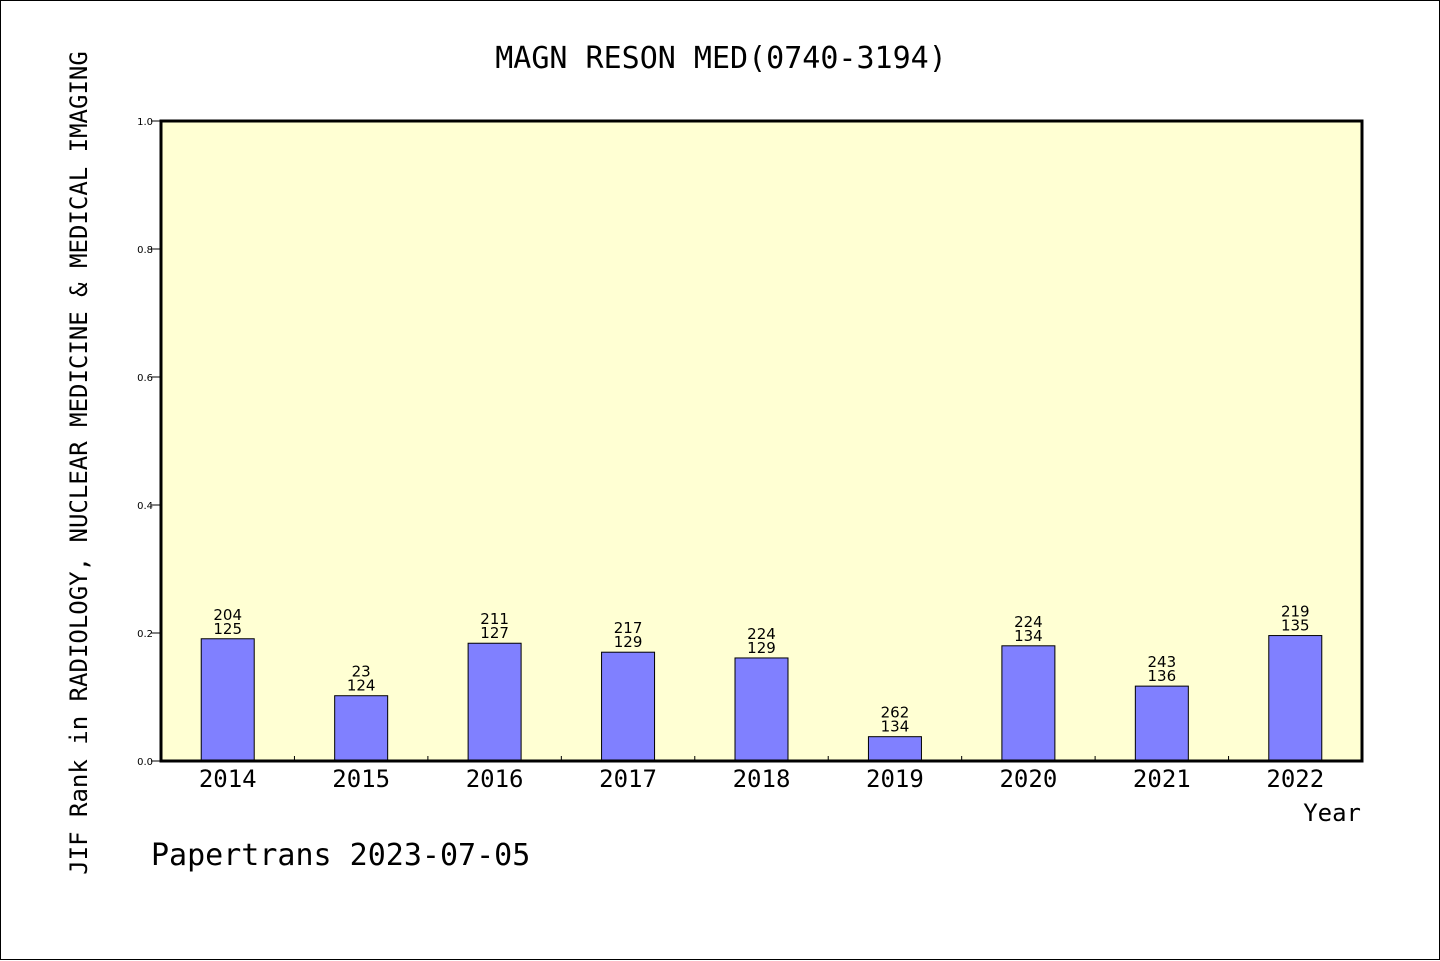 The width and height of the screenshot is (1440, 961). I want to click on bar-total-label: 124, so click(361, 686).